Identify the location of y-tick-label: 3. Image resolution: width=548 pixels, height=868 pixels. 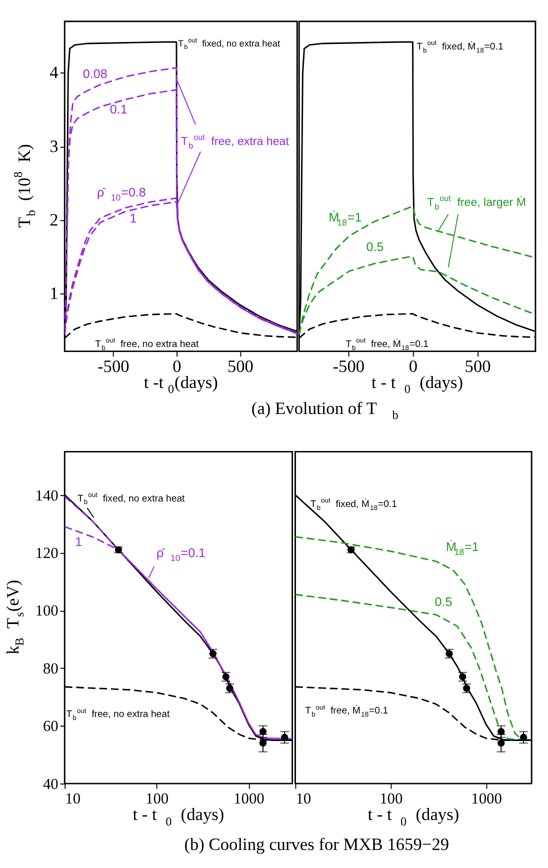
(54, 146).